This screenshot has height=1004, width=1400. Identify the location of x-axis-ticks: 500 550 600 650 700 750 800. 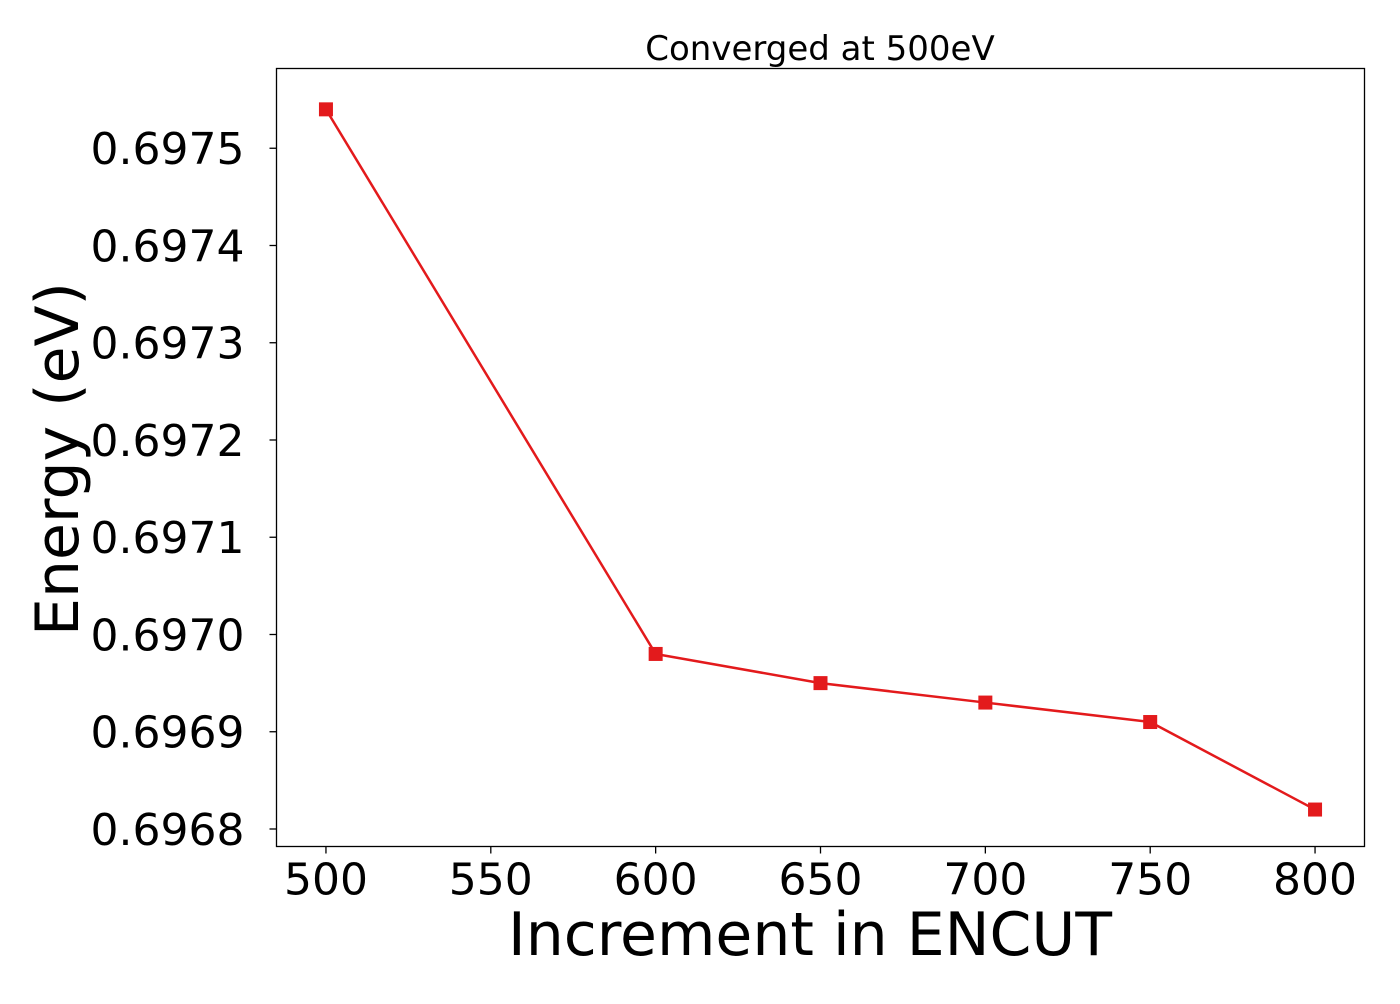
(820, 876).